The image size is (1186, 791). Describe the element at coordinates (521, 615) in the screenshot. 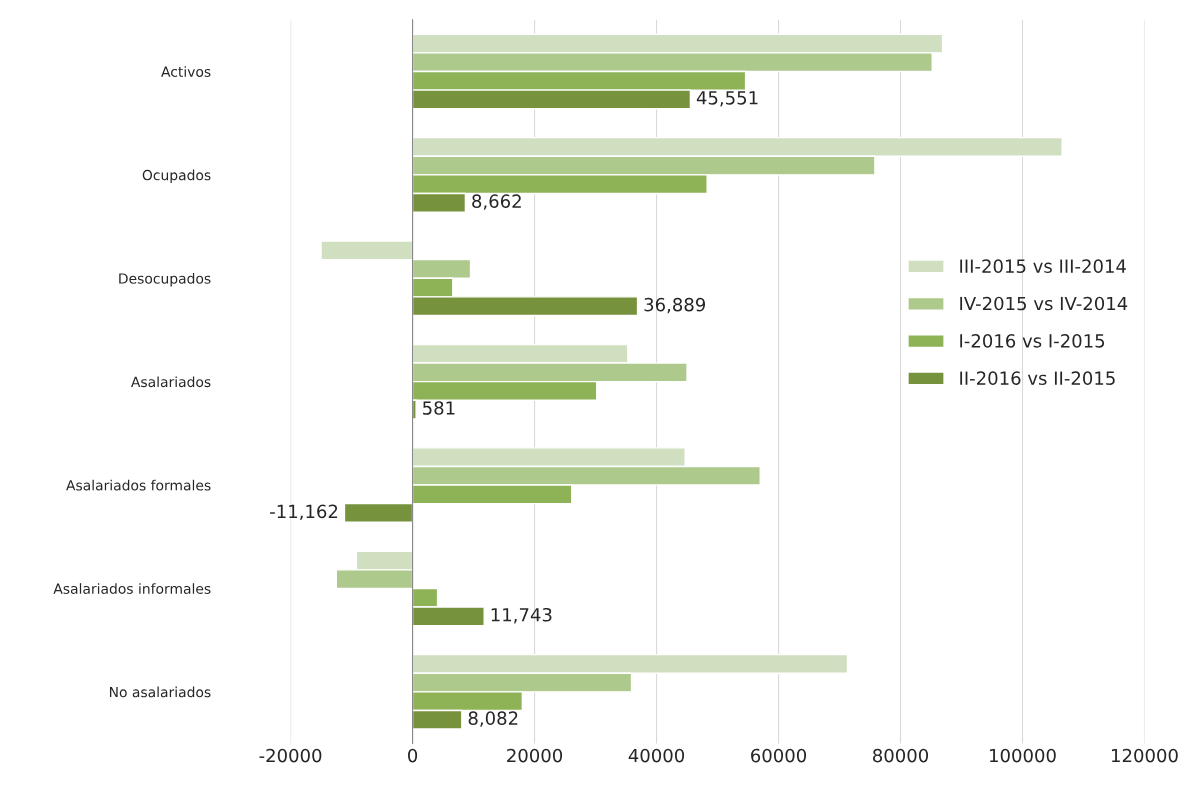

I see `data-label: 11,743` at that location.